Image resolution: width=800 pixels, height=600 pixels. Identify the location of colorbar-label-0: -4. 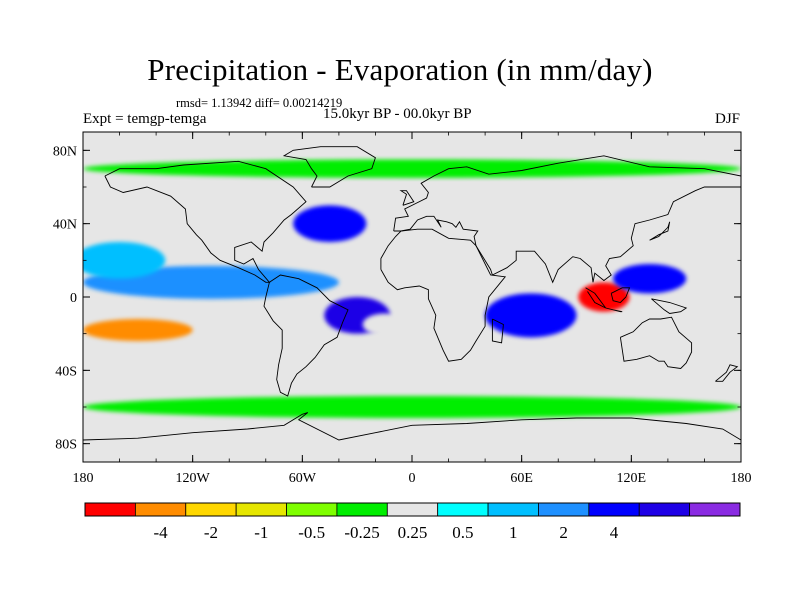
(160, 532).